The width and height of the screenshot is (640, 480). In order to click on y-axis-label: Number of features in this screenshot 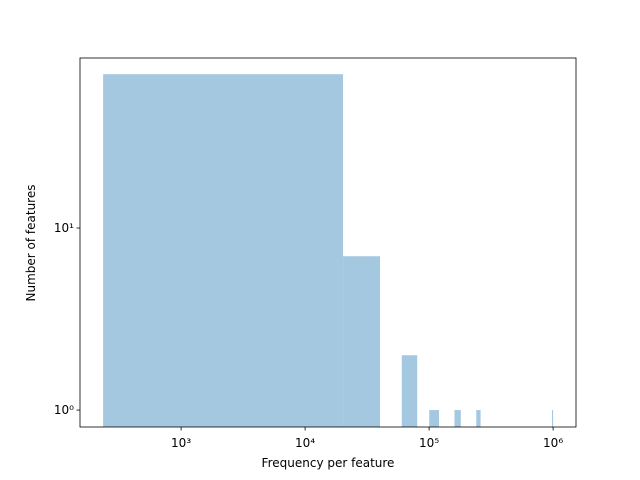, I will do `click(31, 243)`.